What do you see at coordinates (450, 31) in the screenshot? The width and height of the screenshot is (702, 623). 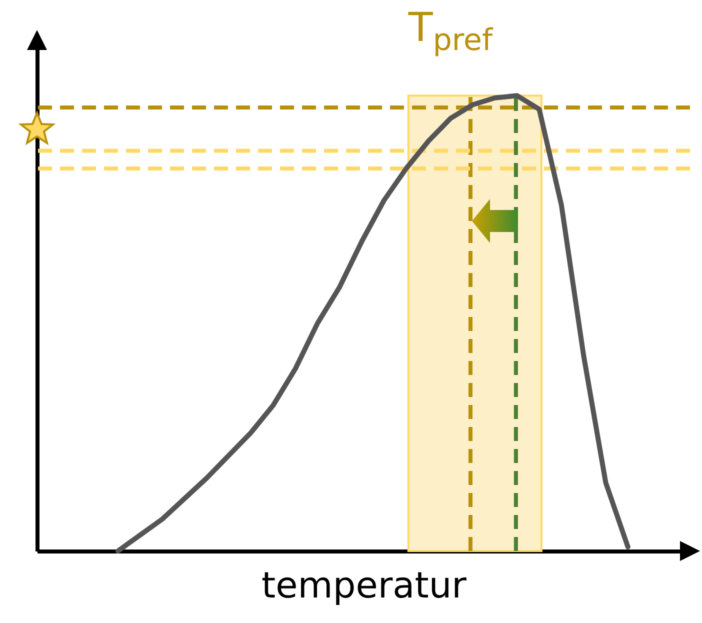 I see `text: T$_{pref}$` at bounding box center [450, 31].